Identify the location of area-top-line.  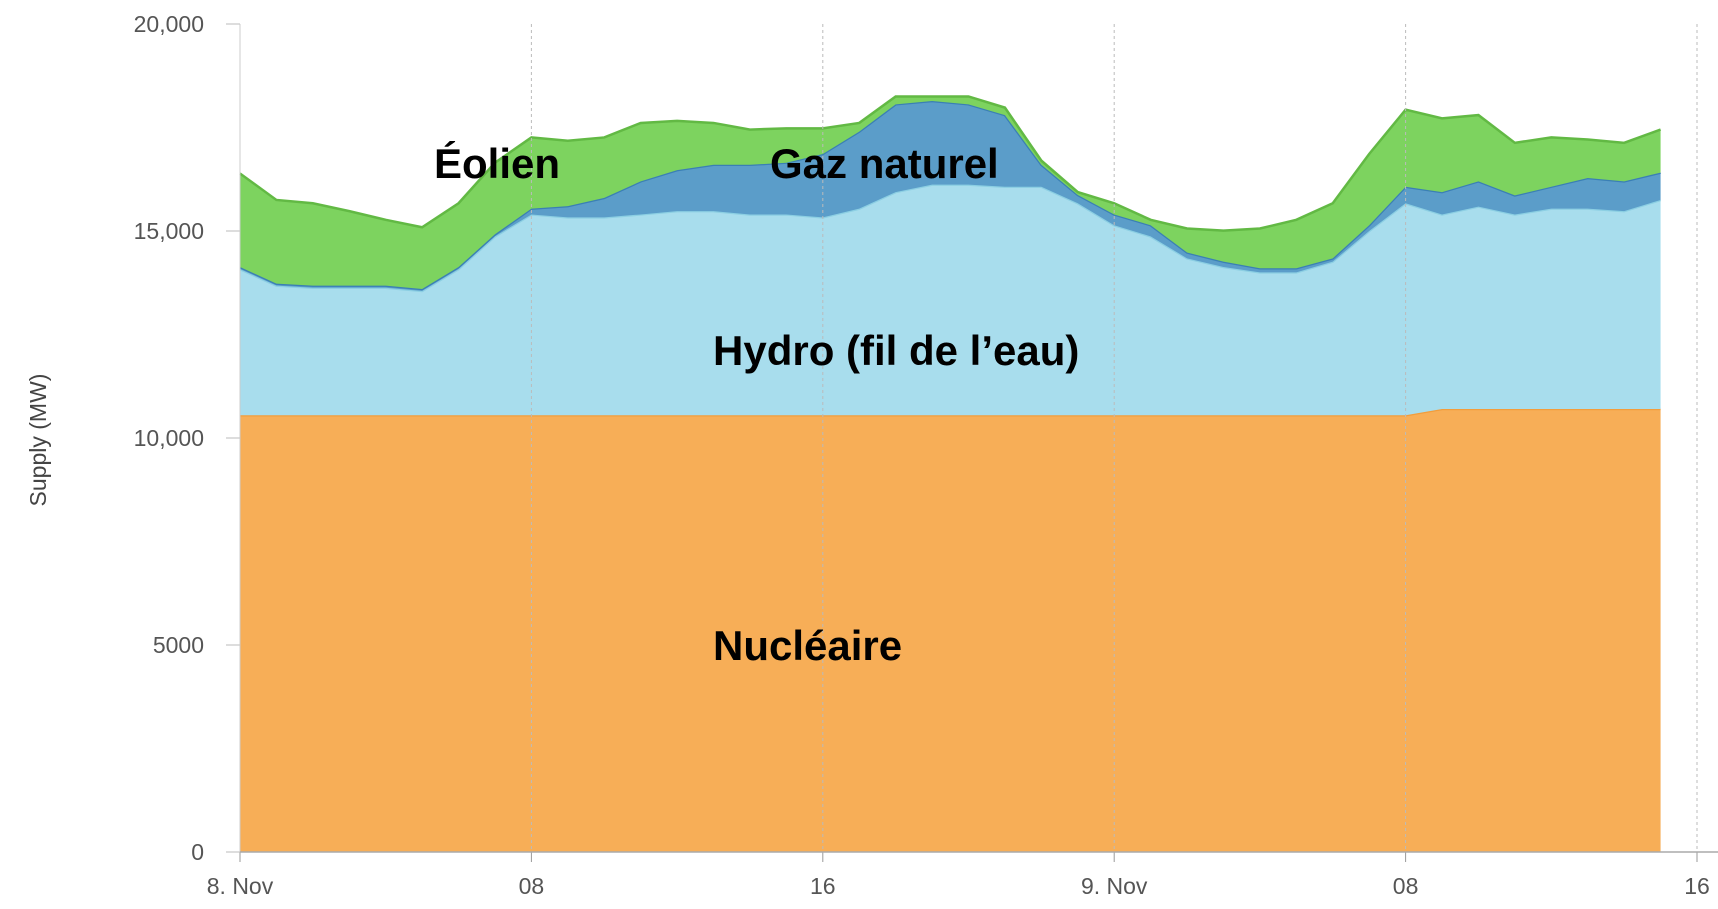
(950, 163).